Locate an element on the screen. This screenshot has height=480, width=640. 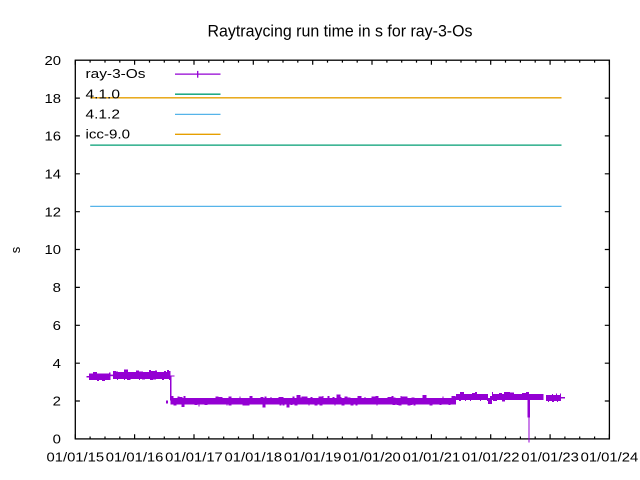
svg-text: 01/01/20 is located at coordinates (372, 456).